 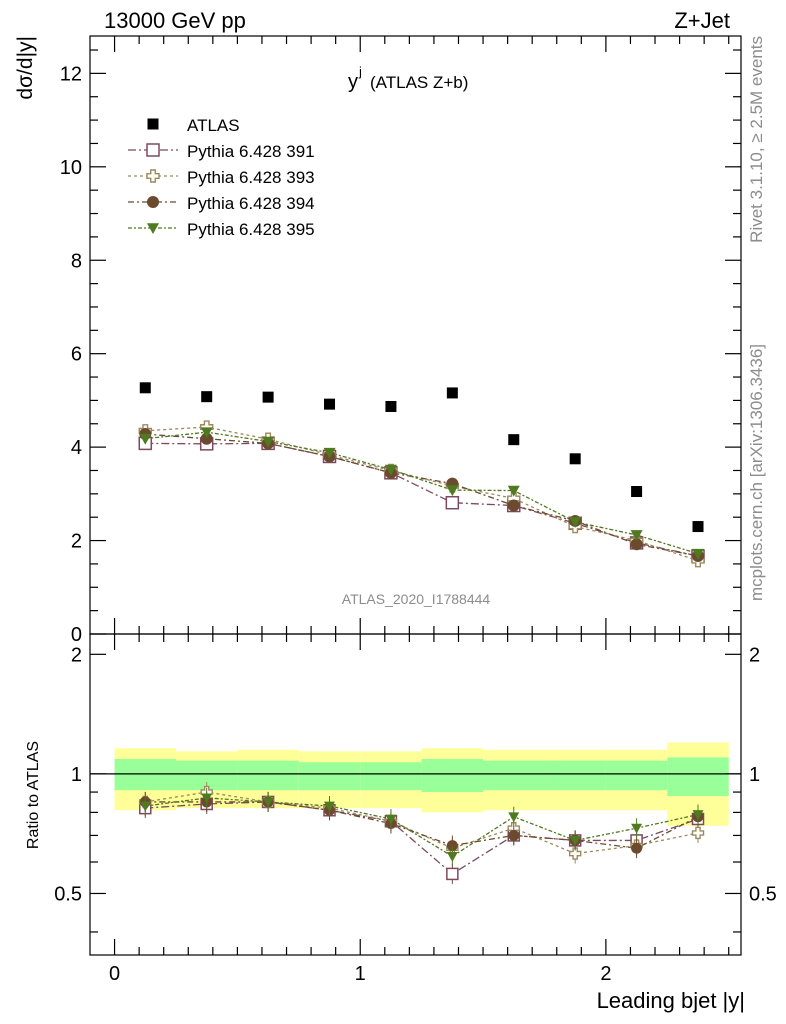 I want to click on title-main: y, so click(x=353, y=82).